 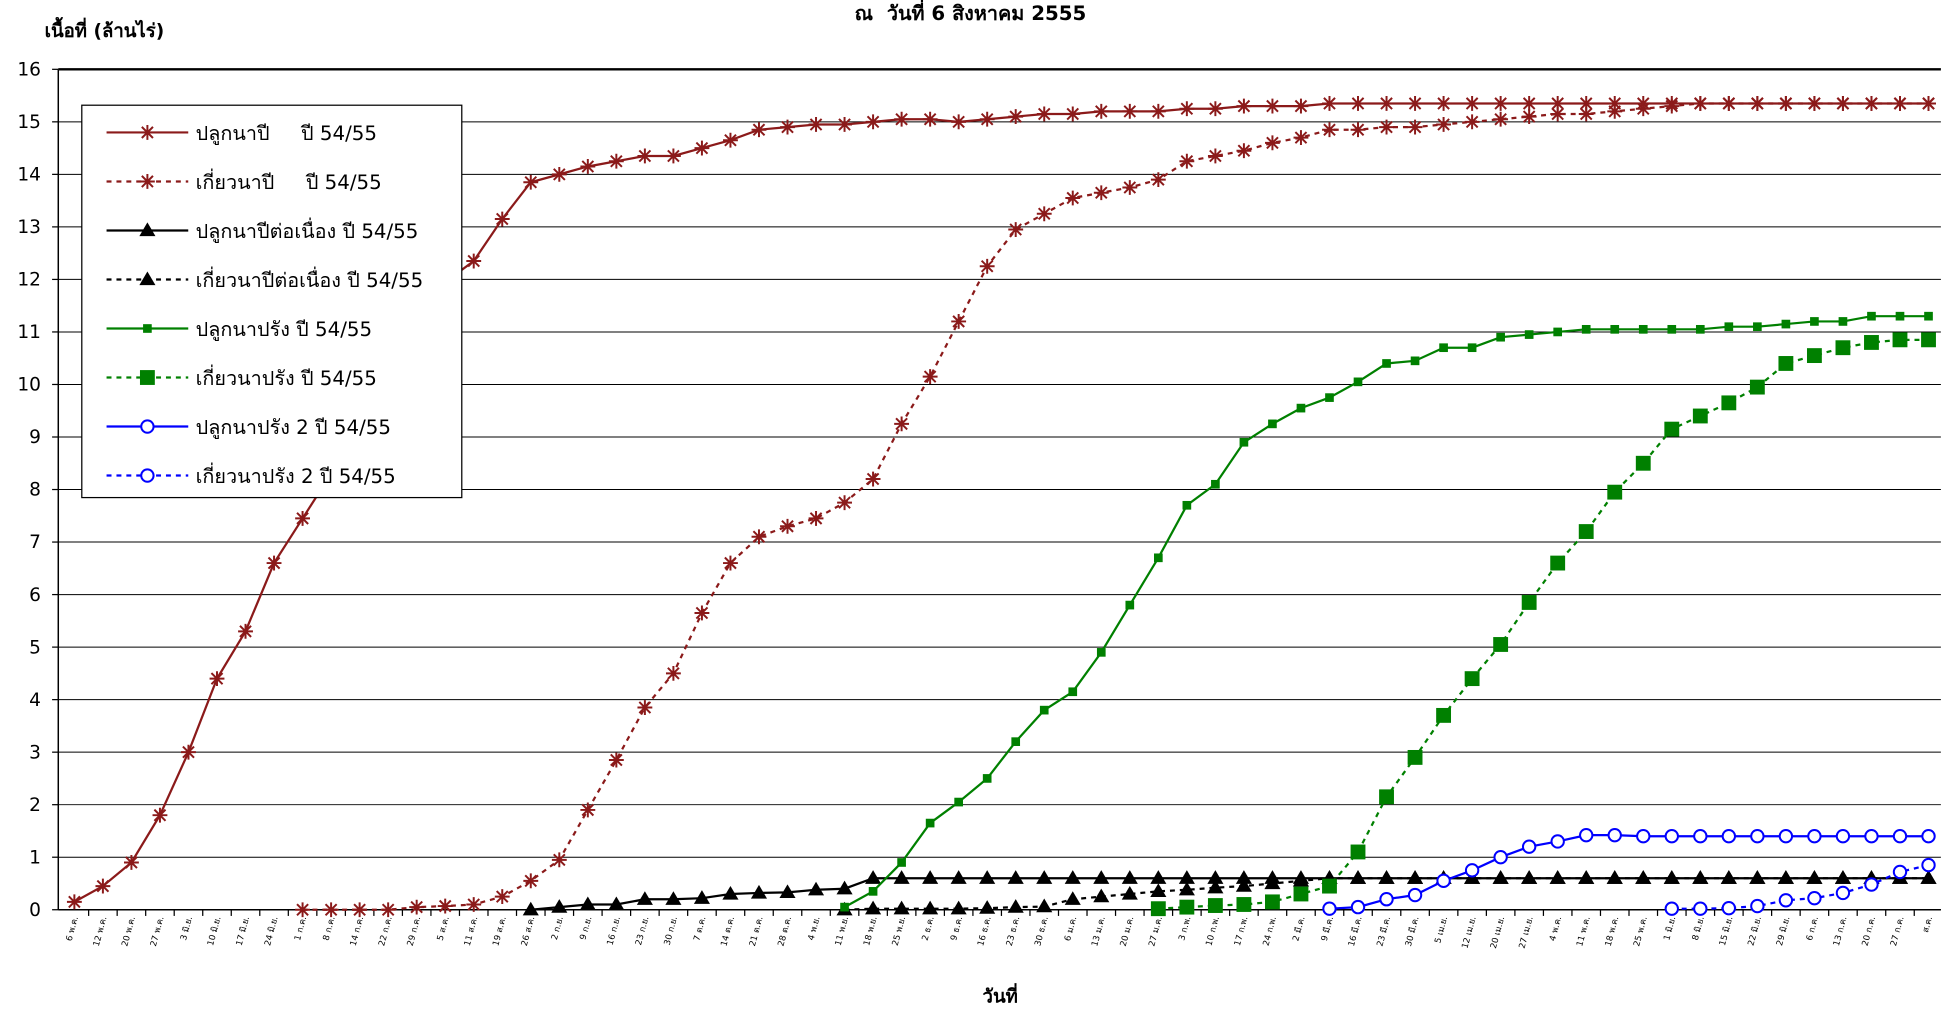 I want to click on x-tick-label: 11 พ.ค., so click(x=1584, y=931).